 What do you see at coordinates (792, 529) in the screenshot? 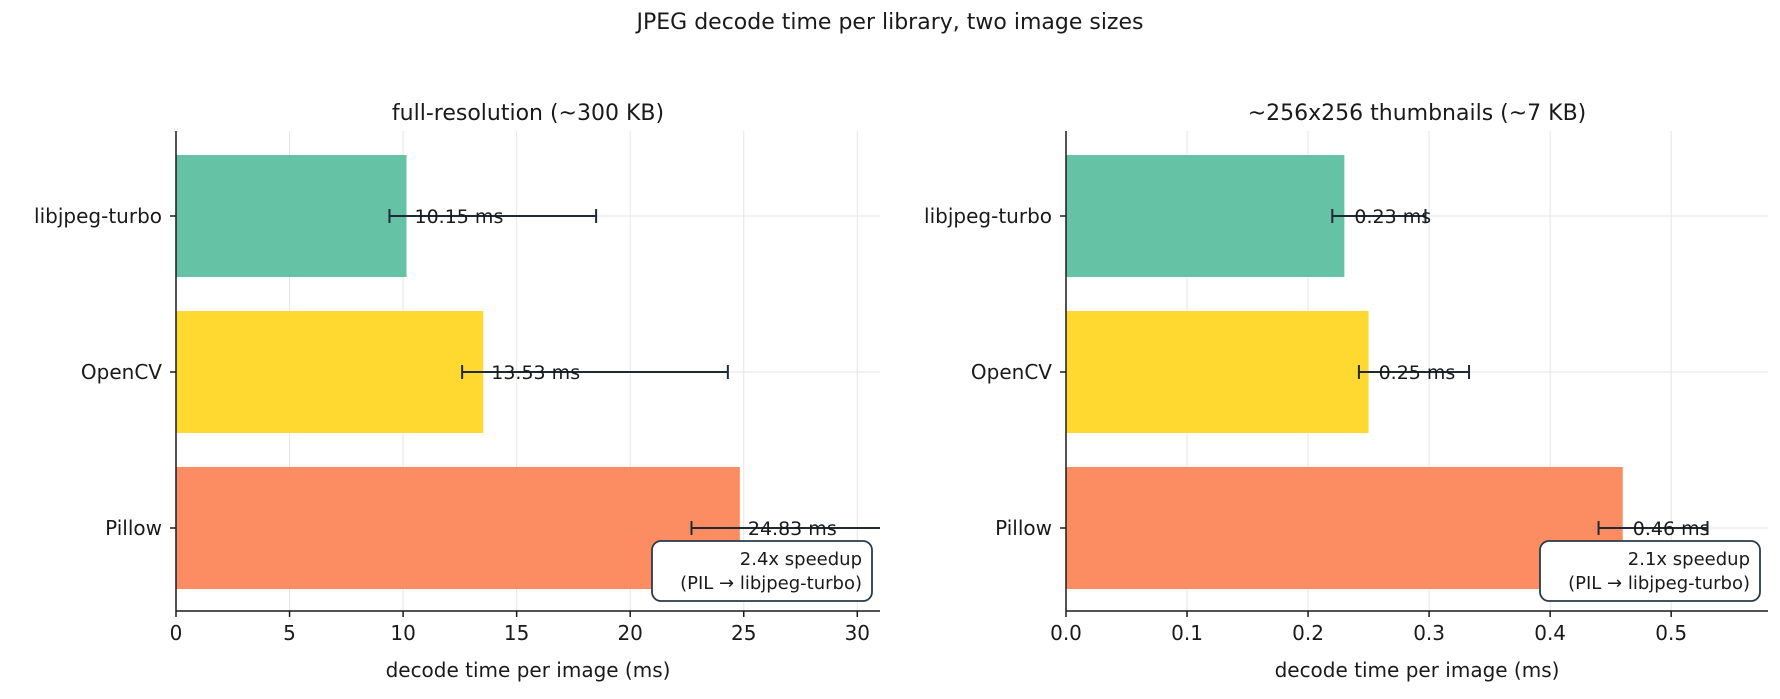
I see `data-label-pillow: 24.83 ms` at bounding box center [792, 529].